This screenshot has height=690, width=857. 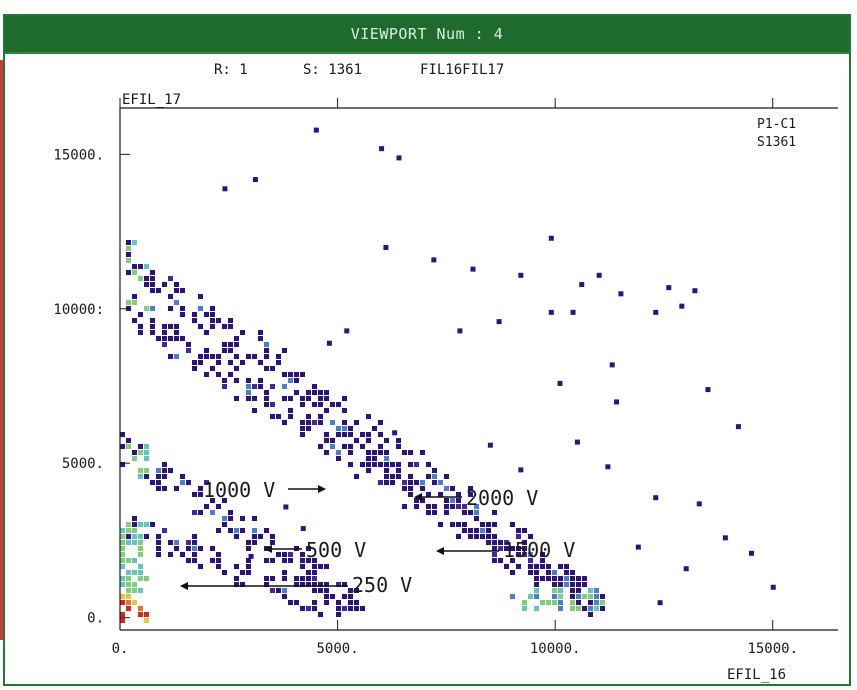 What do you see at coordinates (1, 350) in the screenshot?
I see `window-left-edge` at bounding box center [1, 350].